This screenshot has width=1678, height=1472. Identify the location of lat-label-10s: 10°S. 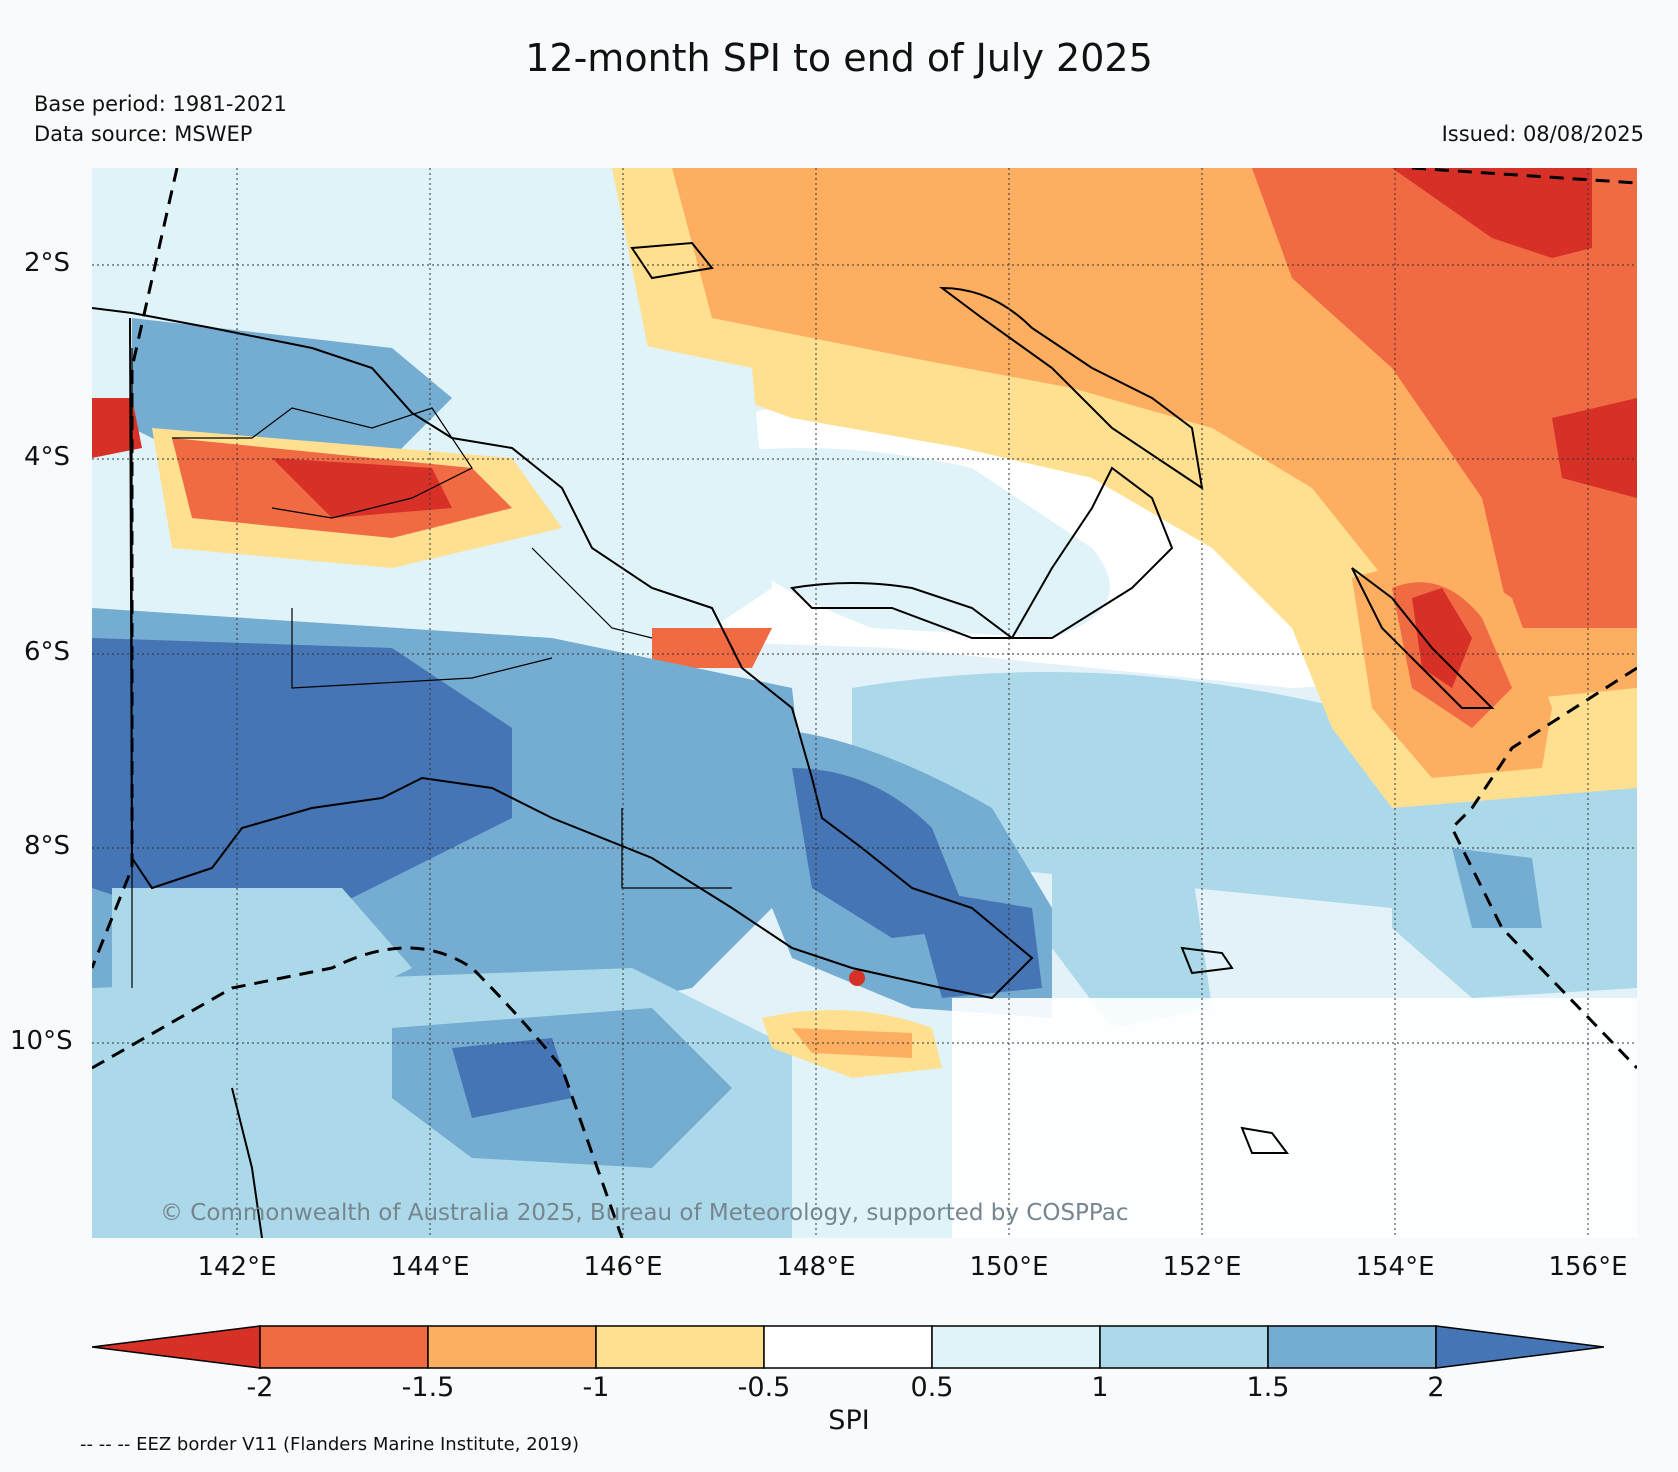
(41, 1041).